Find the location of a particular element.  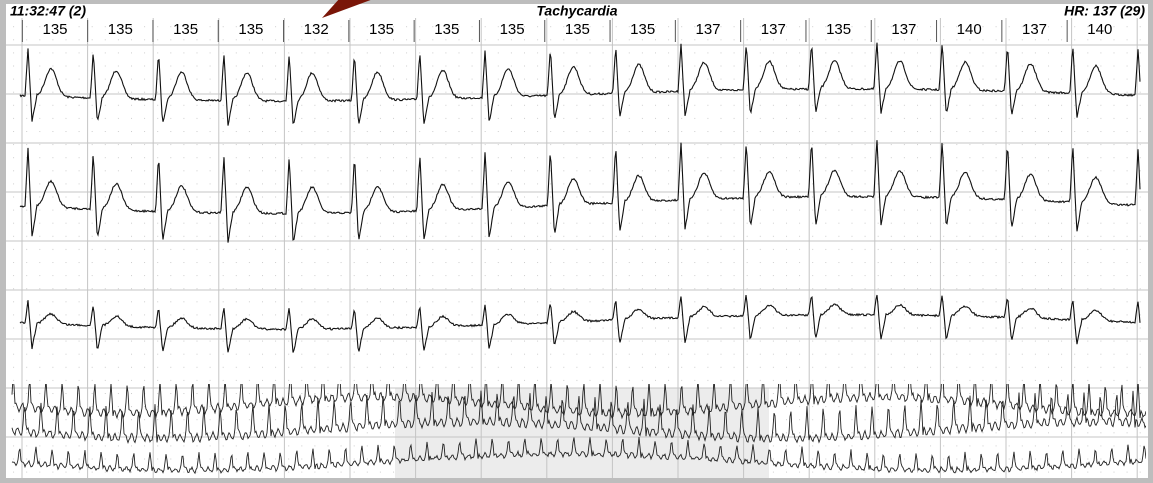

header-bar is located at coordinates (577, 11).